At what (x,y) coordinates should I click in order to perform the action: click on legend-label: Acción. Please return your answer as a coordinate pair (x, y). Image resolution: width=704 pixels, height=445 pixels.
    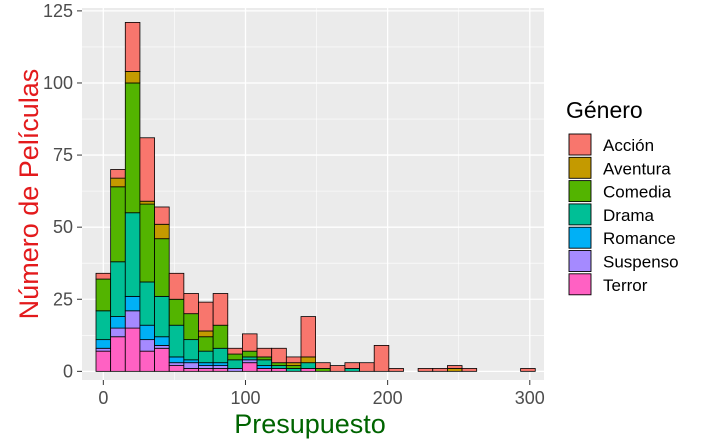
    Looking at the image, I should click on (628, 145).